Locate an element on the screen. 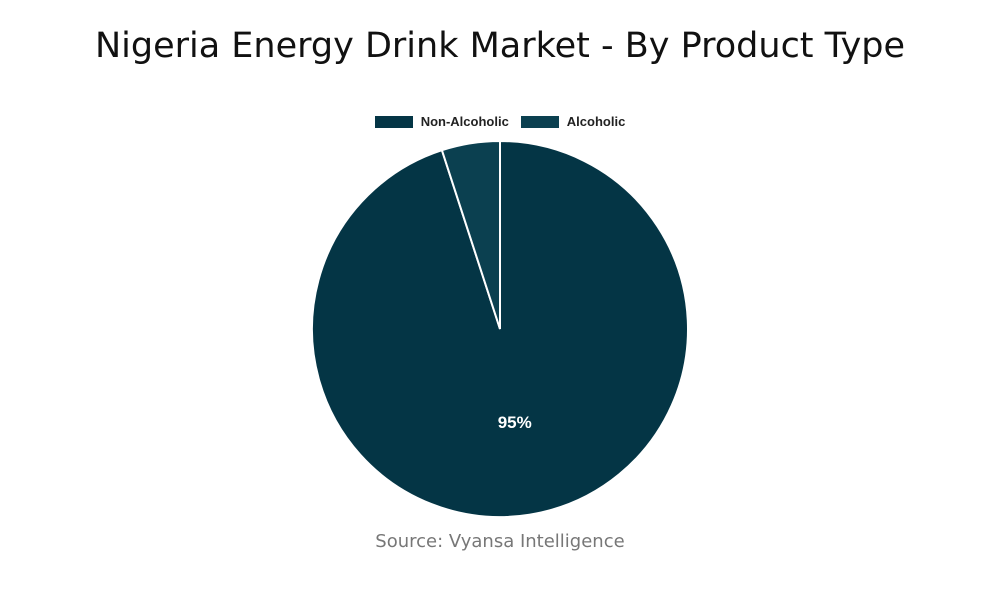  data-label: 95% is located at coordinates (515, 422).